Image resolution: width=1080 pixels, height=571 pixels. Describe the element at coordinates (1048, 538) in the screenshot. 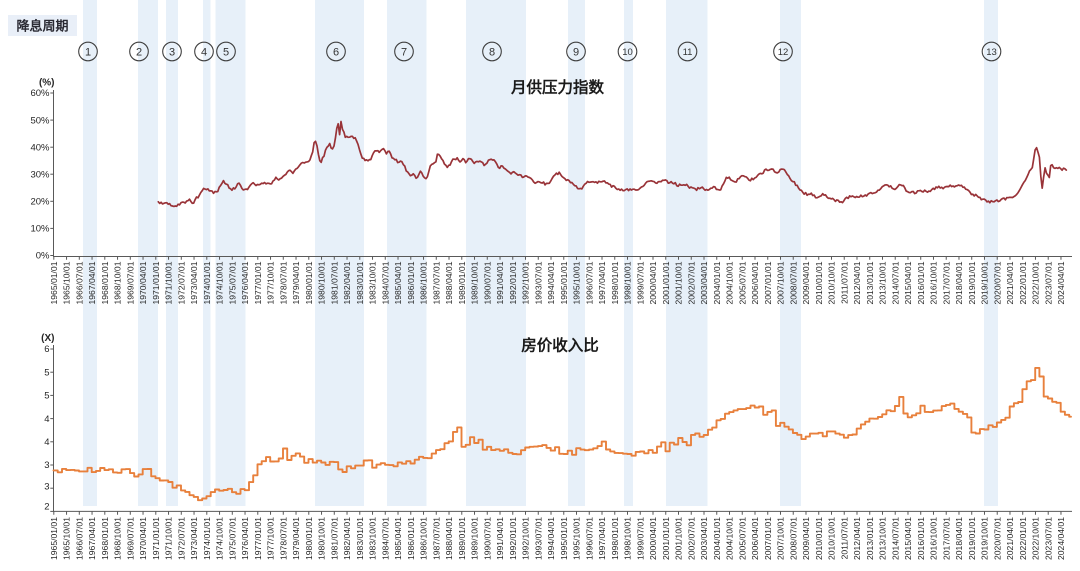

I see `svg-text: 2023/07/01` at that location.